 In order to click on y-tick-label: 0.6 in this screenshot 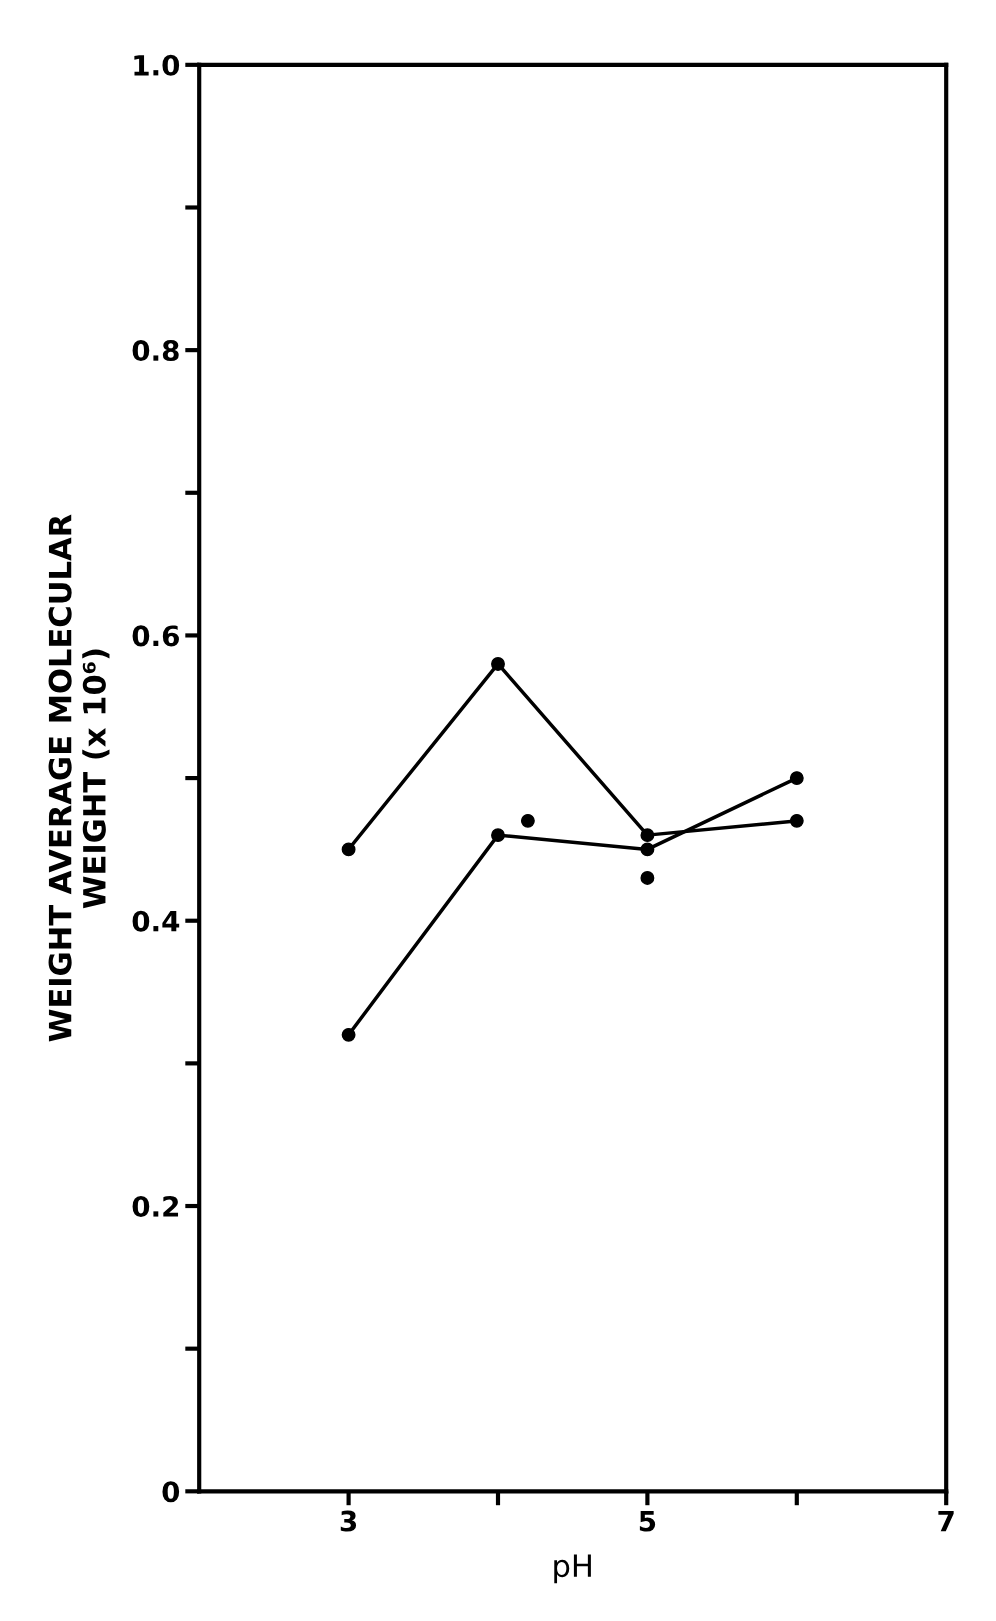, I will do `click(155, 636)`.